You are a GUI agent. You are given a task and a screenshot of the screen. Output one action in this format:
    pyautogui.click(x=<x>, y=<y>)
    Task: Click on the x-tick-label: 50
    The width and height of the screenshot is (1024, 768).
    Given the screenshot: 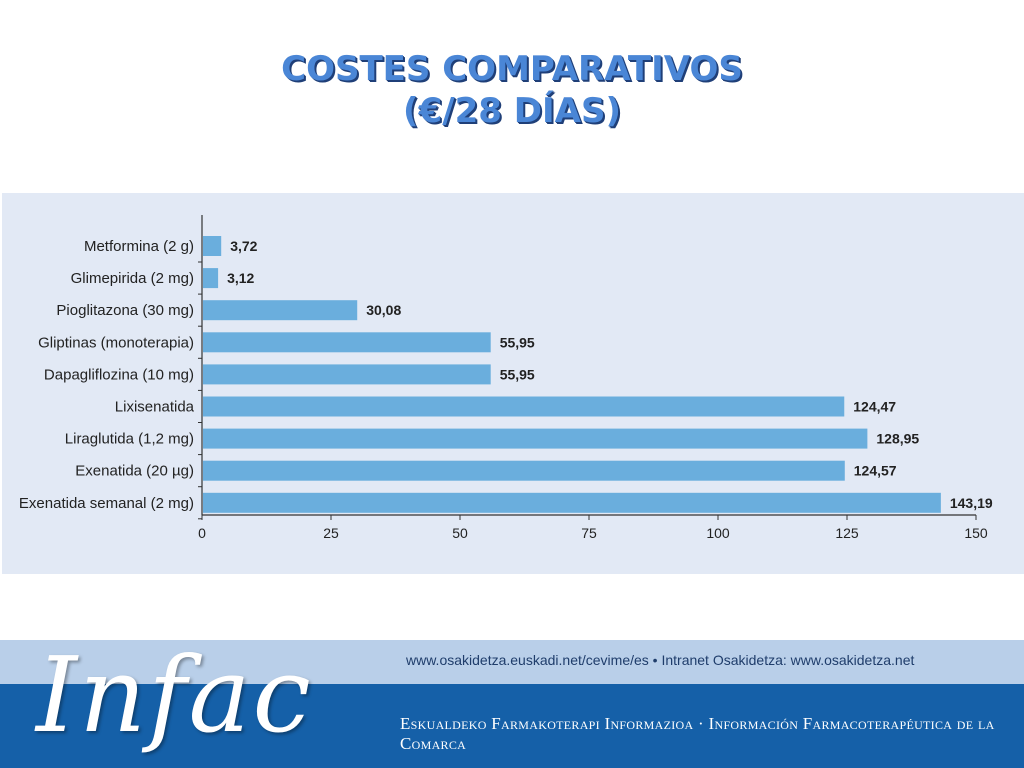 What is the action you would take?
    pyautogui.click(x=460, y=533)
    